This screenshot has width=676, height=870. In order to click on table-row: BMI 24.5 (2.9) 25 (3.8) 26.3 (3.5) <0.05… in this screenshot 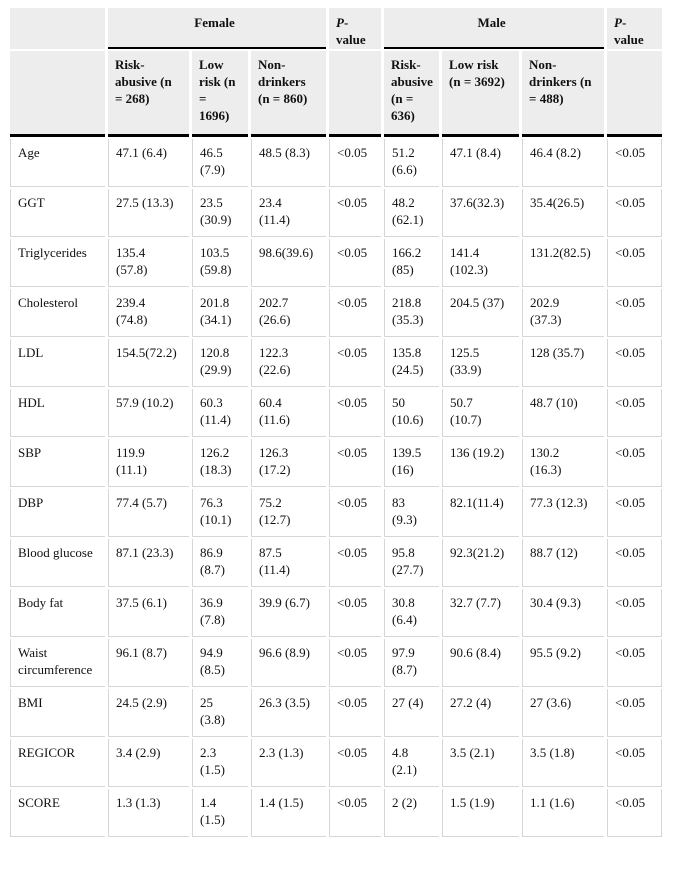, I will do `click(336, 713)`.